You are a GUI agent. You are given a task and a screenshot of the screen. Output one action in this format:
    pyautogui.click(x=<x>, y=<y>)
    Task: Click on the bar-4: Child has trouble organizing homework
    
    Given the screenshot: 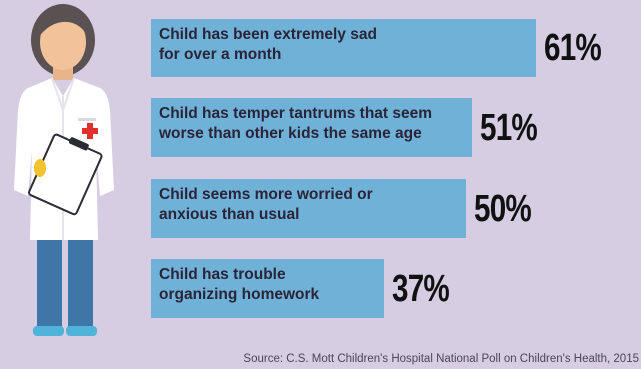 What is the action you would take?
    pyautogui.click(x=267, y=288)
    